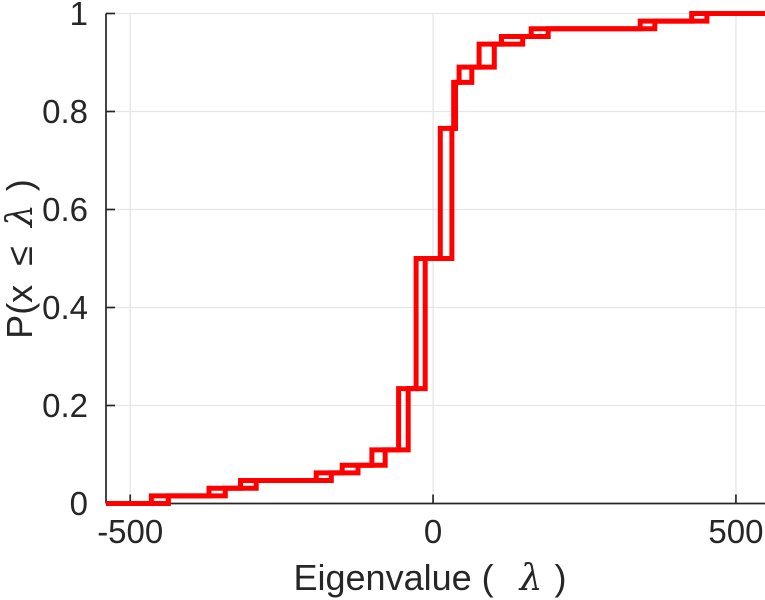 The height and width of the screenshot is (600, 765). I want to click on x-tick-label: 0, so click(433, 531).